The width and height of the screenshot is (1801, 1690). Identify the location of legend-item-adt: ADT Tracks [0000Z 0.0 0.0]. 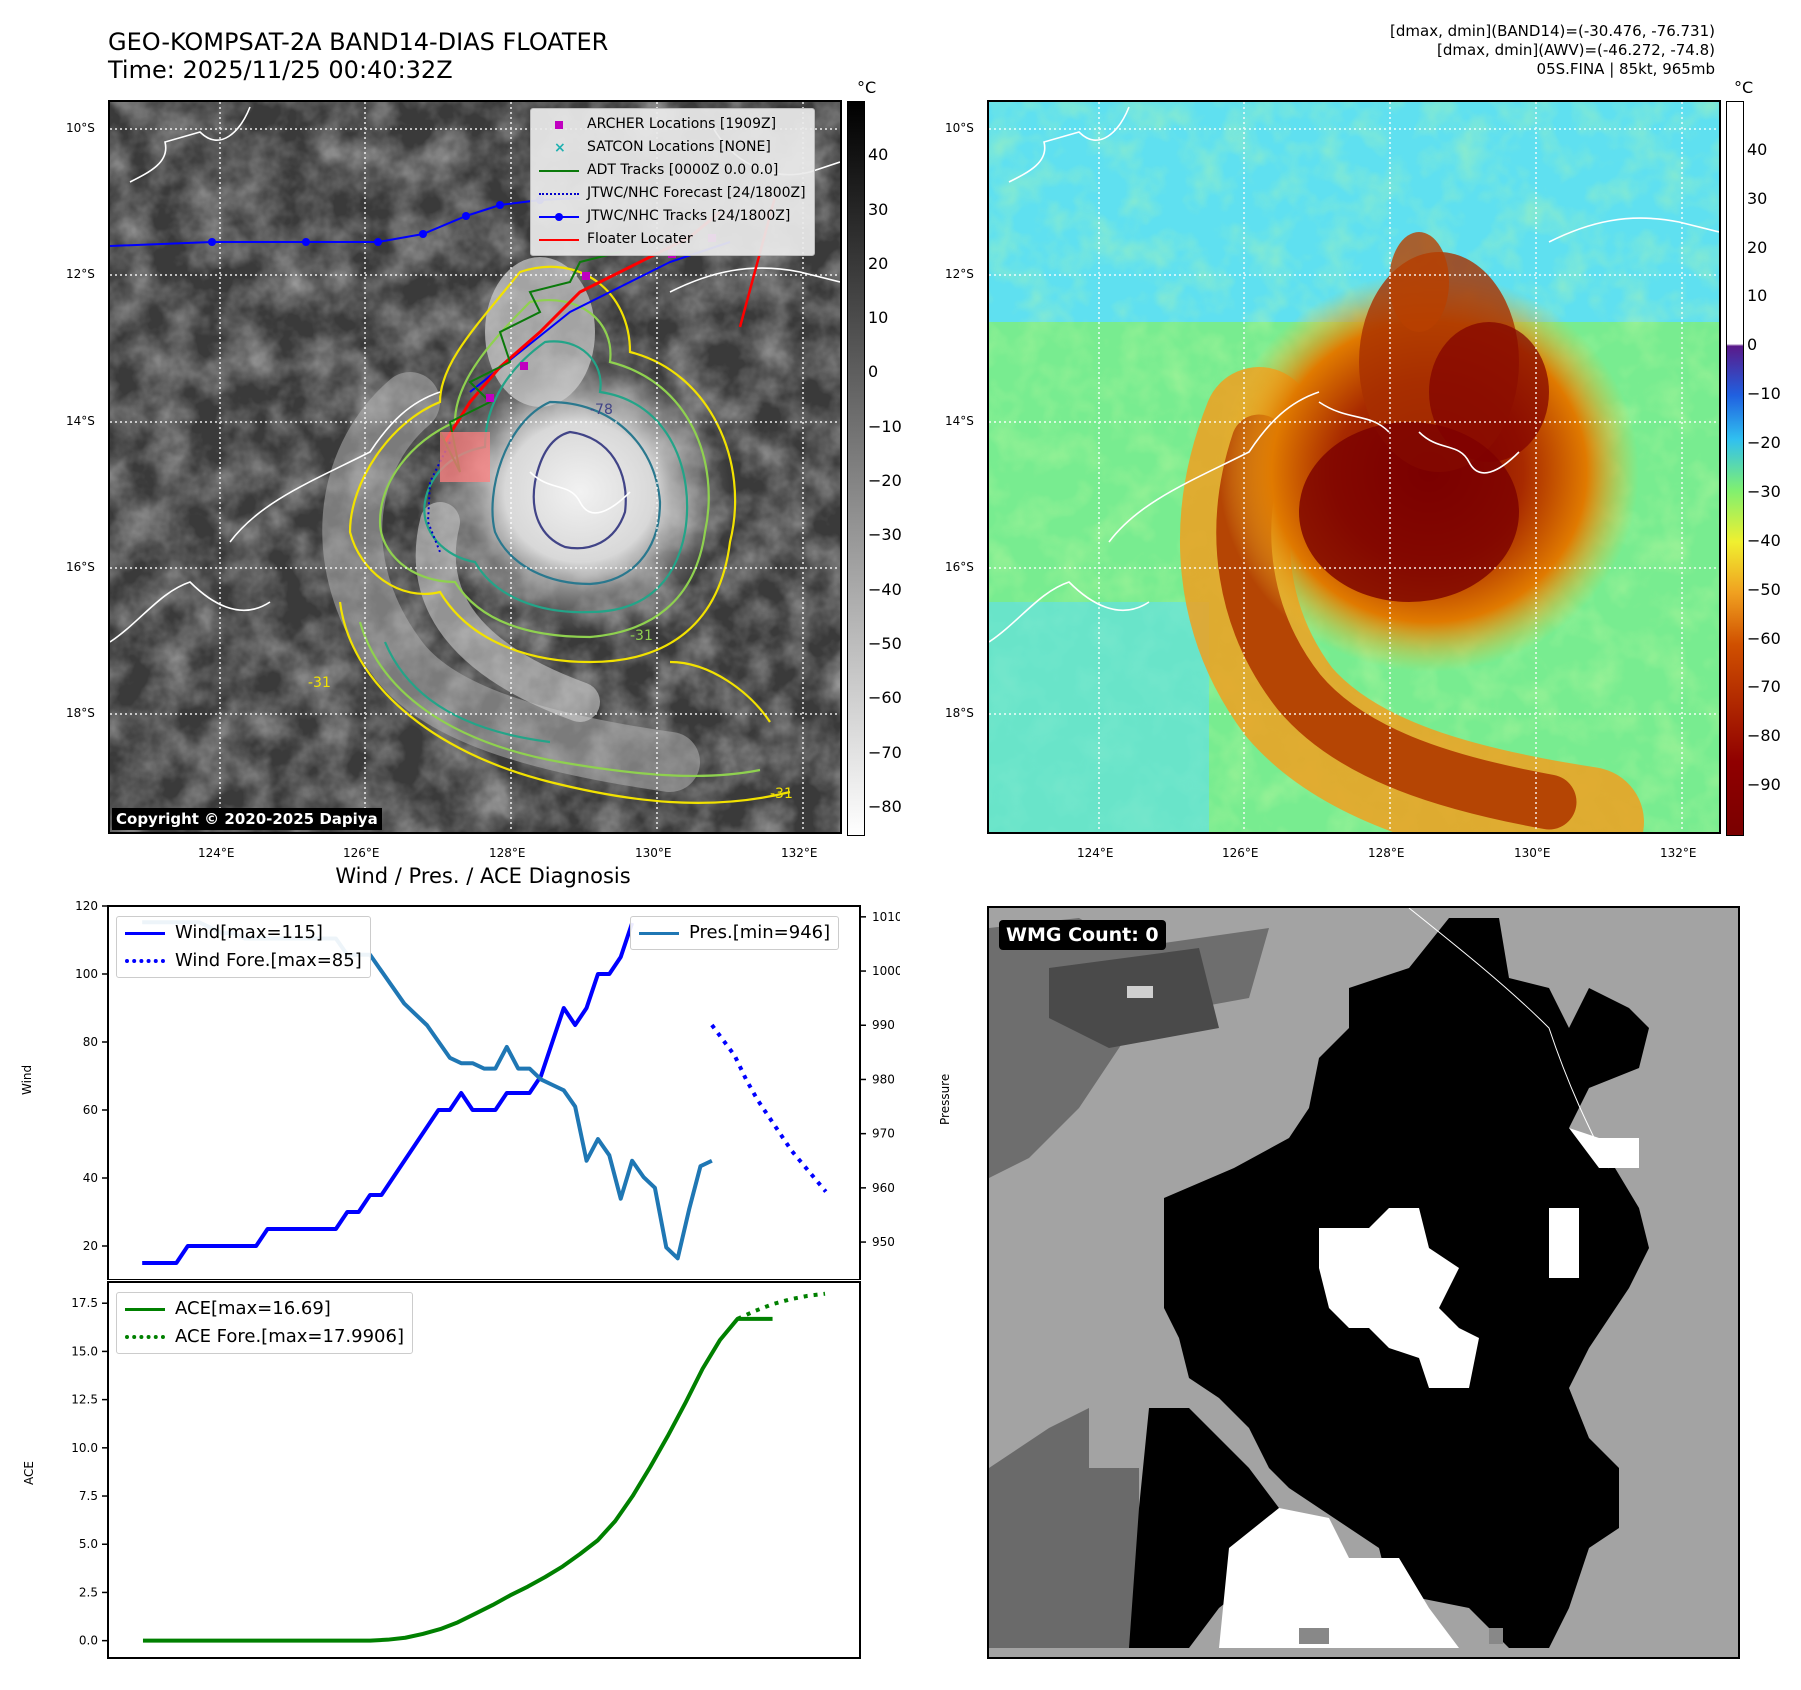
(672, 170).